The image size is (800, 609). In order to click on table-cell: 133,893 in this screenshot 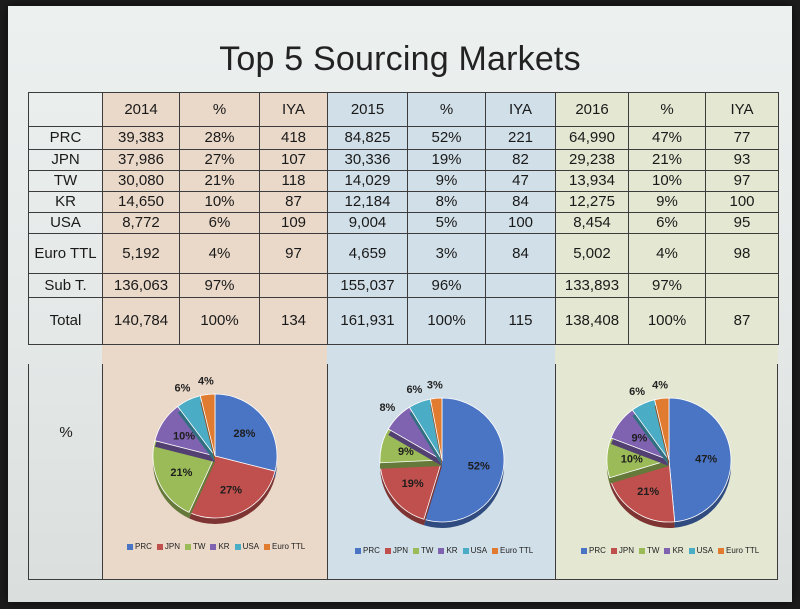, I will do `click(592, 285)`.